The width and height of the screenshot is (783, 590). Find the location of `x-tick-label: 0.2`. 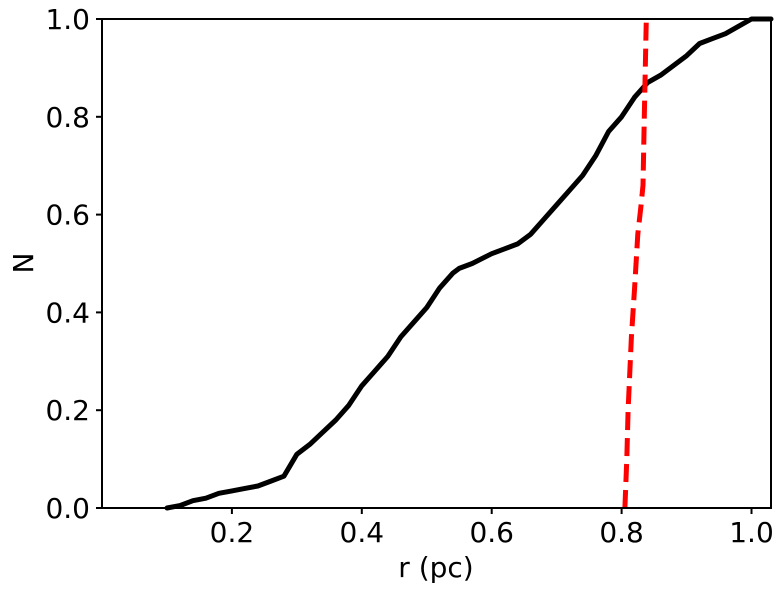

x-tick-label: 0.2 is located at coordinates (232, 532).